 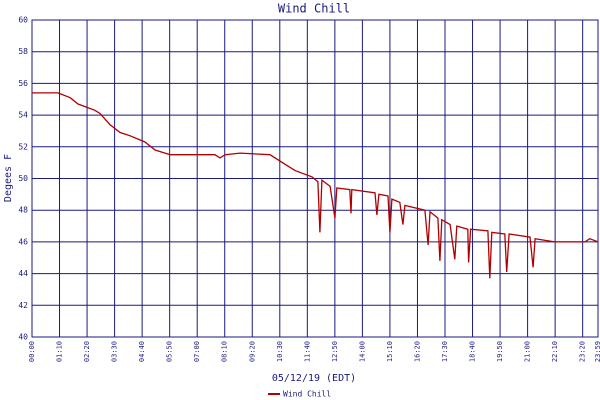 What do you see at coordinates (23, 115) in the screenshot?
I see `y-tick-label: 54` at bounding box center [23, 115].